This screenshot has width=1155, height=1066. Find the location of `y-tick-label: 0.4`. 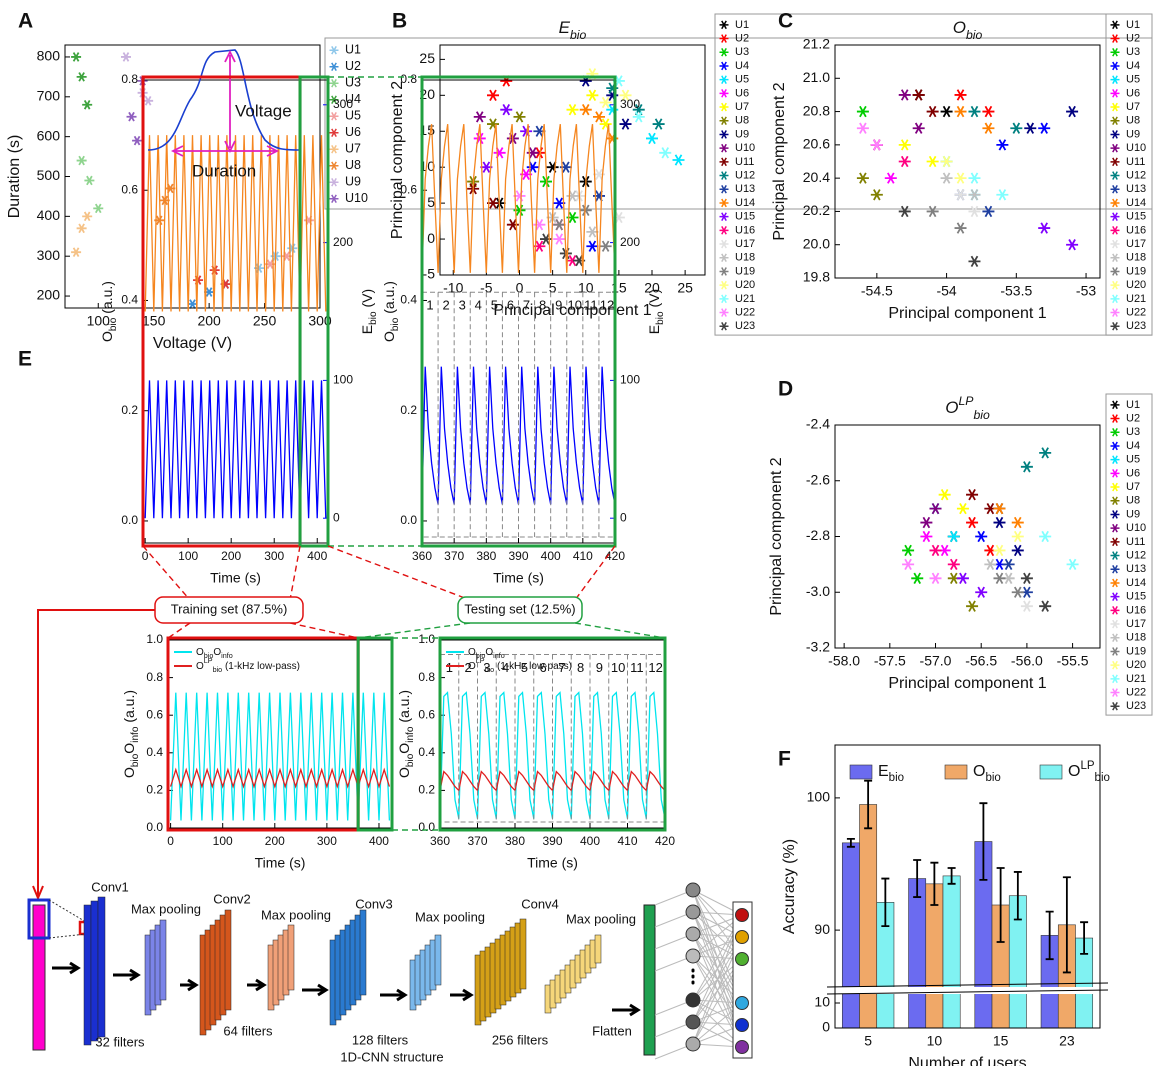

y-tick-label: 0.4 is located at coordinates (426, 752).